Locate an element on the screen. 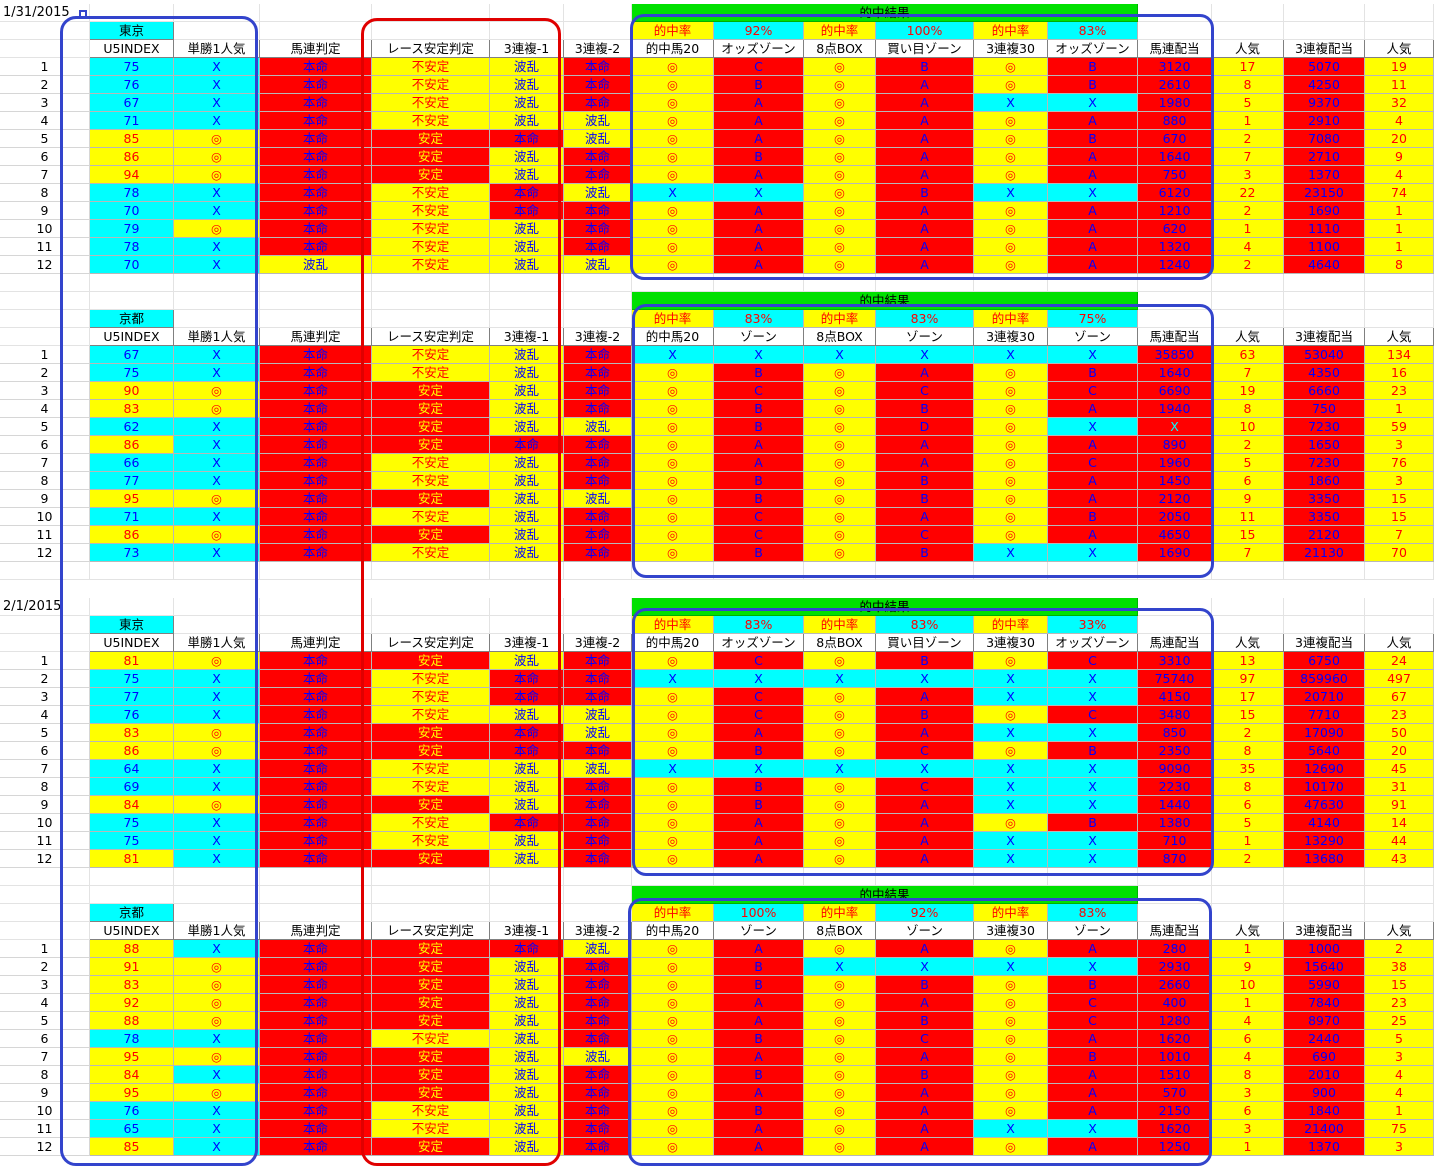 This screenshot has height=1166, width=1434. data-cell: 2930 is located at coordinates (1175, 967).